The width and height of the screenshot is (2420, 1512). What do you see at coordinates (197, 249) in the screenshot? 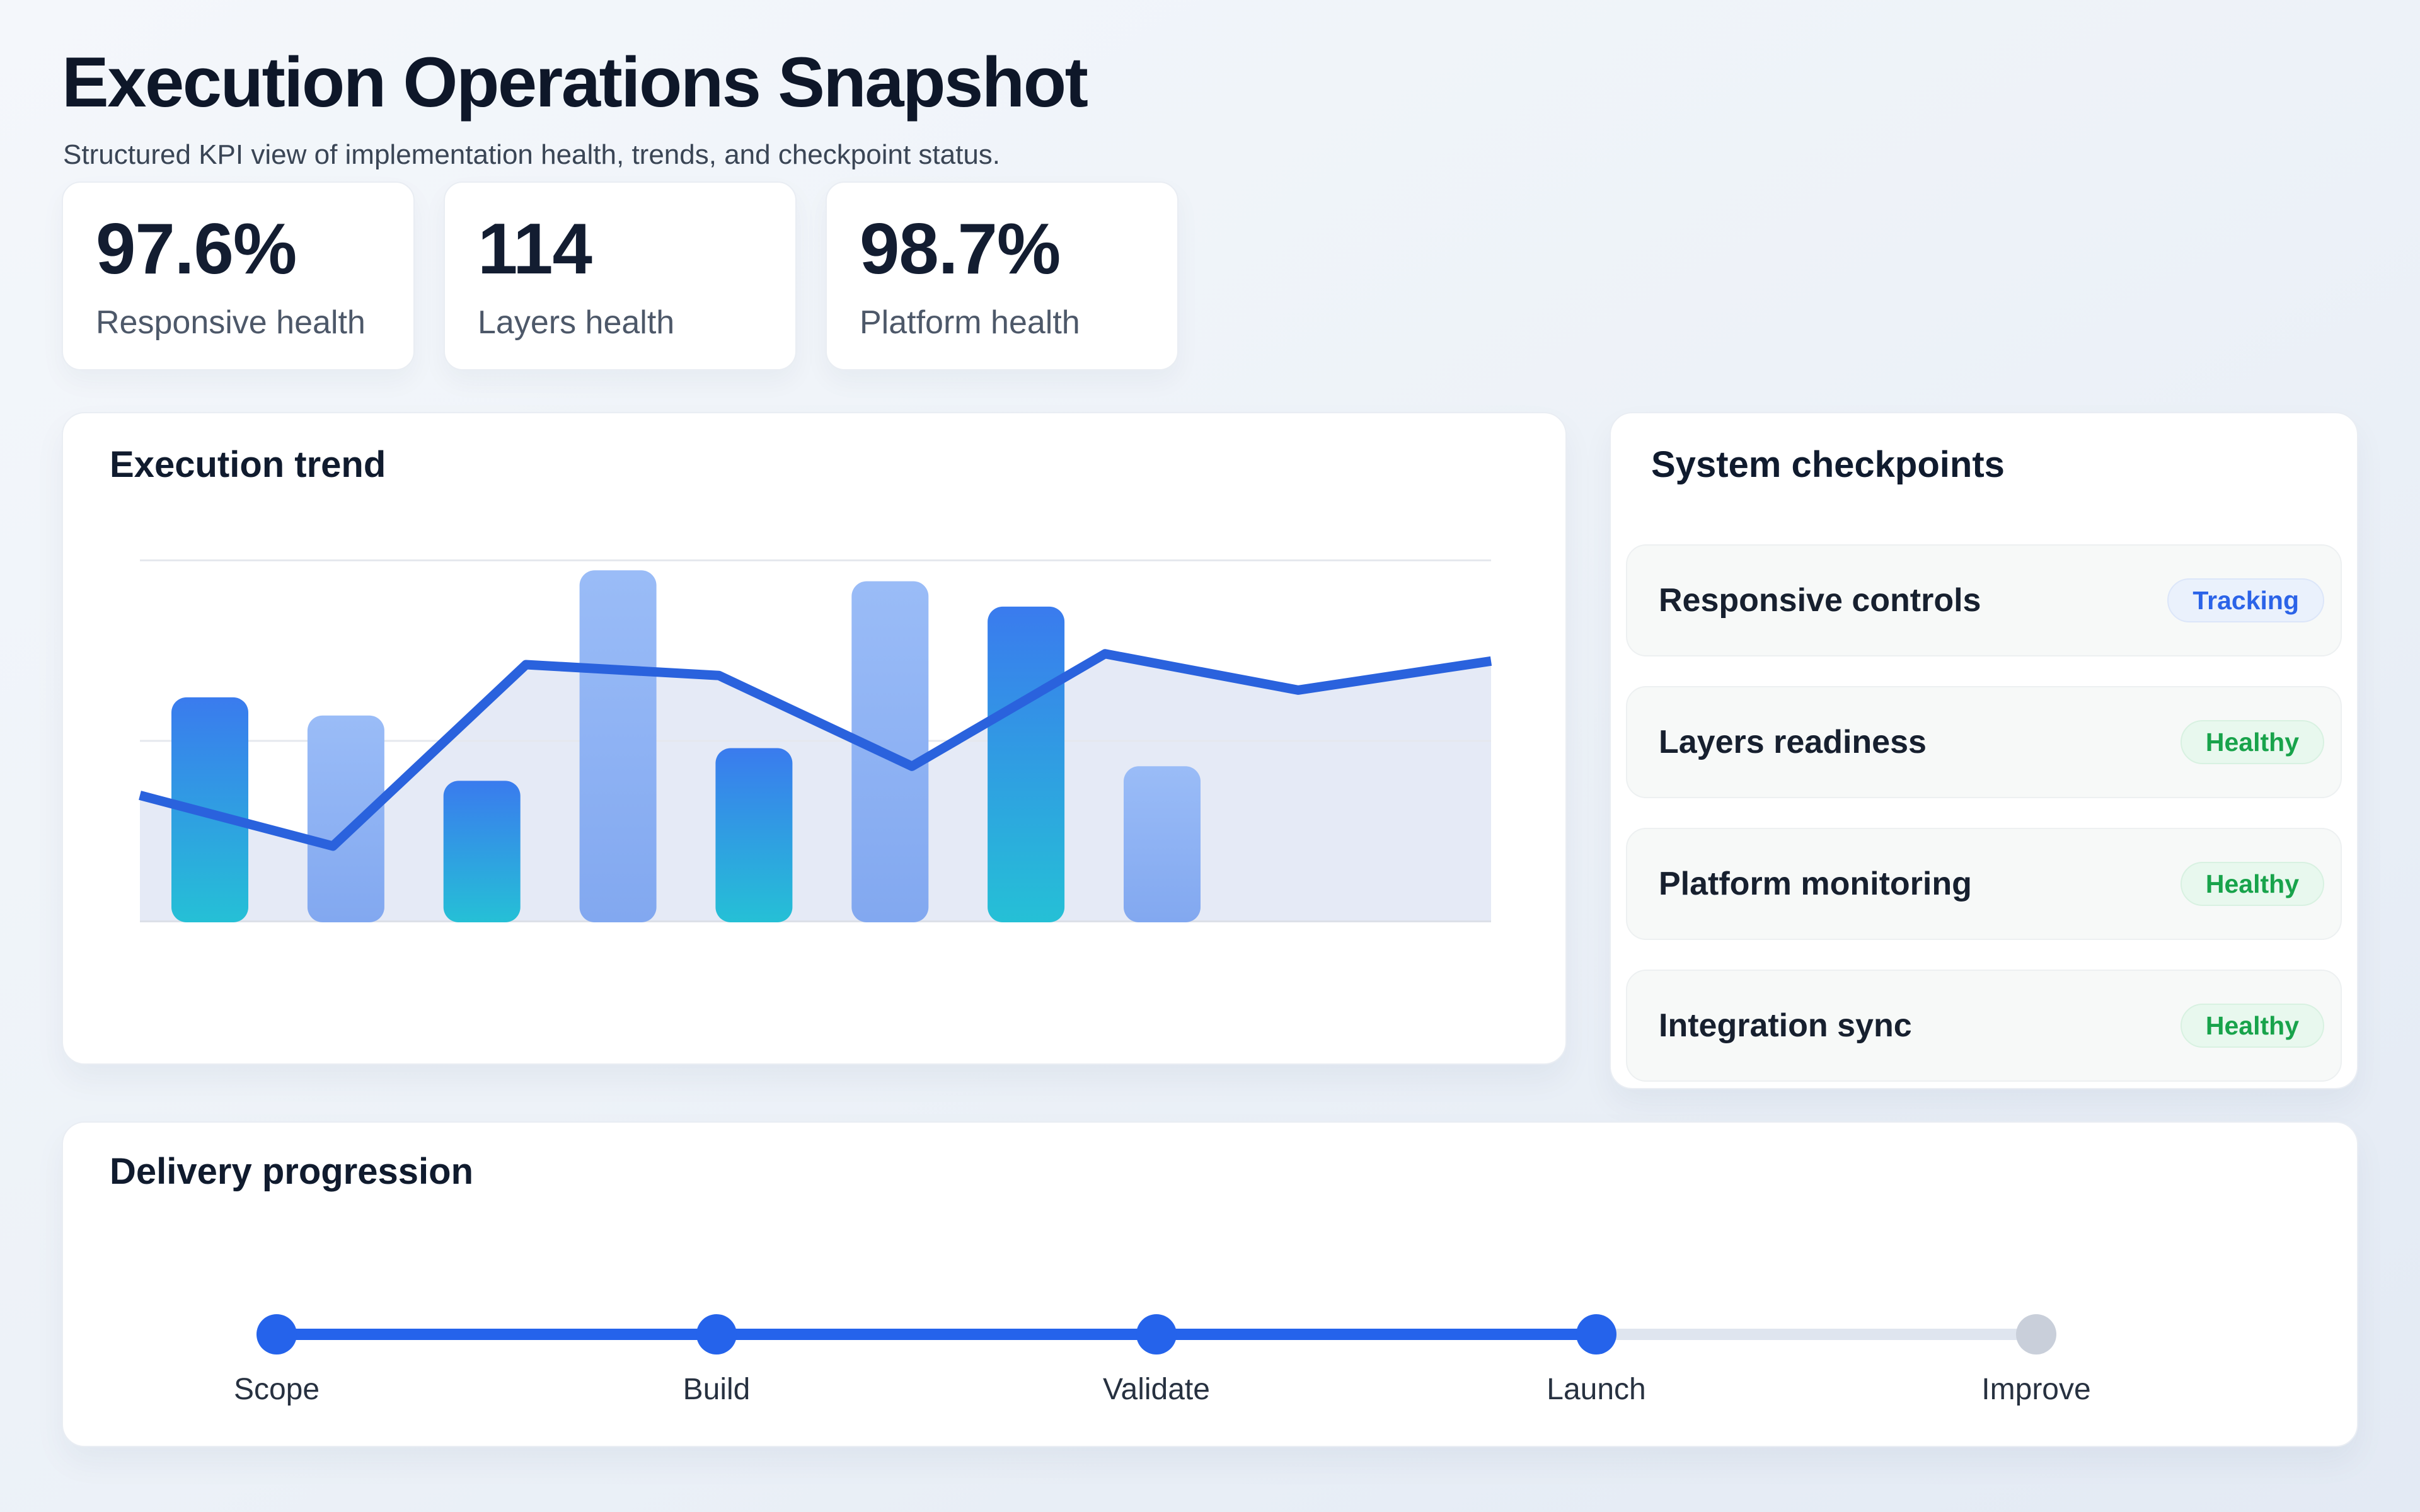
I see `kpi-value: 97.6%` at bounding box center [197, 249].